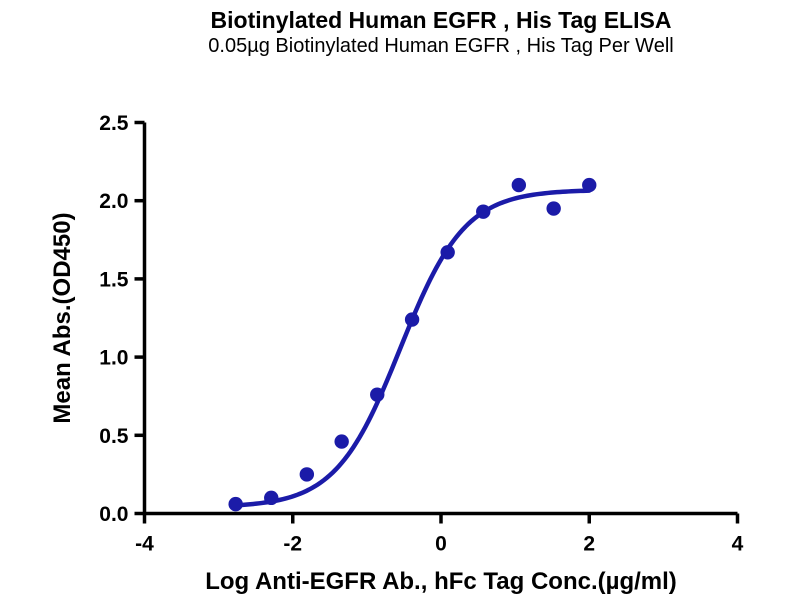  Describe the element at coordinates (738, 544) in the screenshot. I see `x-tick-label: 4` at that location.